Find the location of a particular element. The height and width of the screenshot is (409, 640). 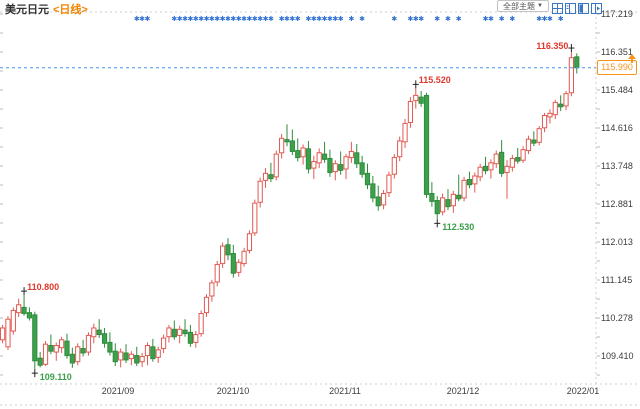

price-annotation: 112.530 is located at coordinates (458, 227).